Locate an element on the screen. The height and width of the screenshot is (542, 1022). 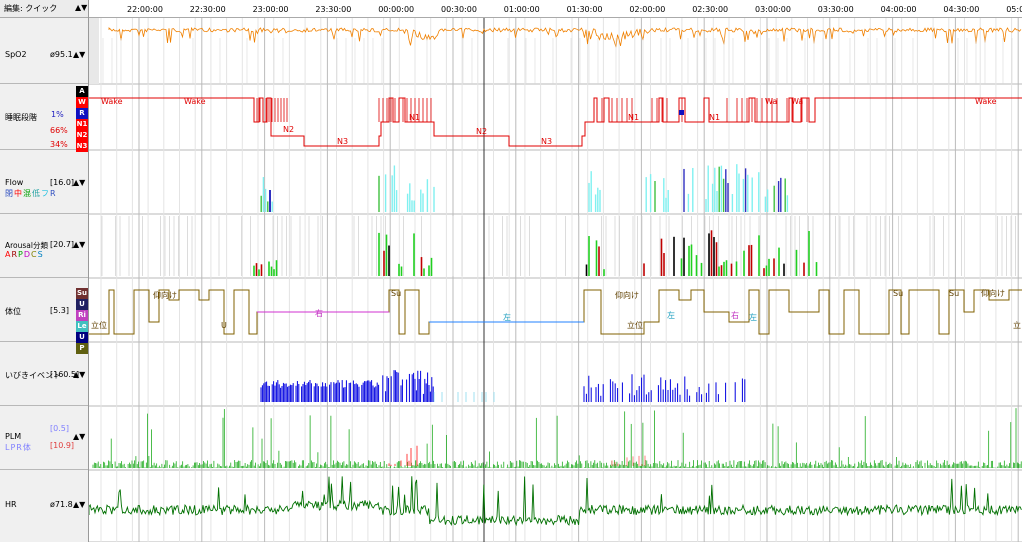
arousal-legend-item-0: A is located at coordinates (8, 254).